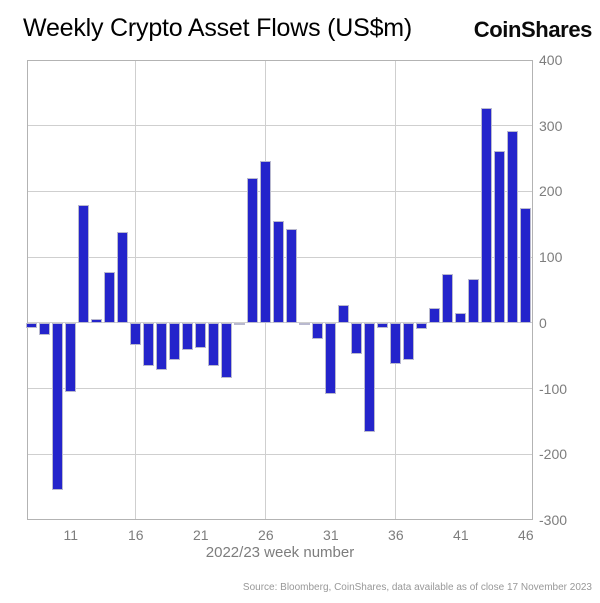  What do you see at coordinates (526, 535) in the screenshot?
I see `x-tick-46: 46` at bounding box center [526, 535].